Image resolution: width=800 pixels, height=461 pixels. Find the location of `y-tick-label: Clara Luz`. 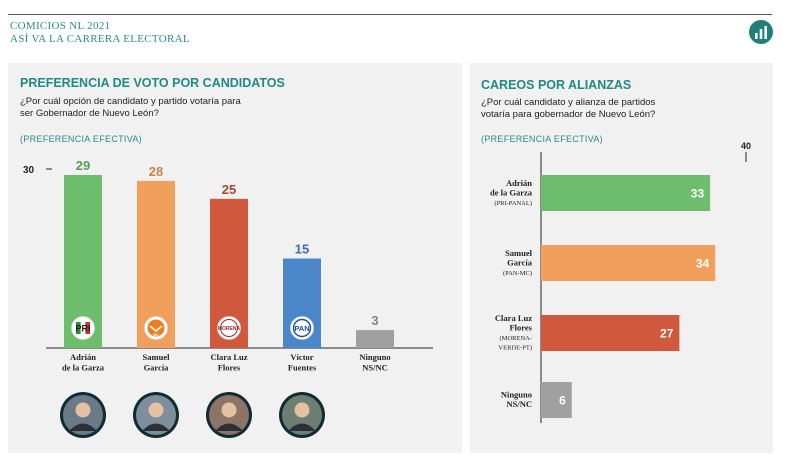

y-tick-label: Clara Luz is located at coordinates (513, 318).